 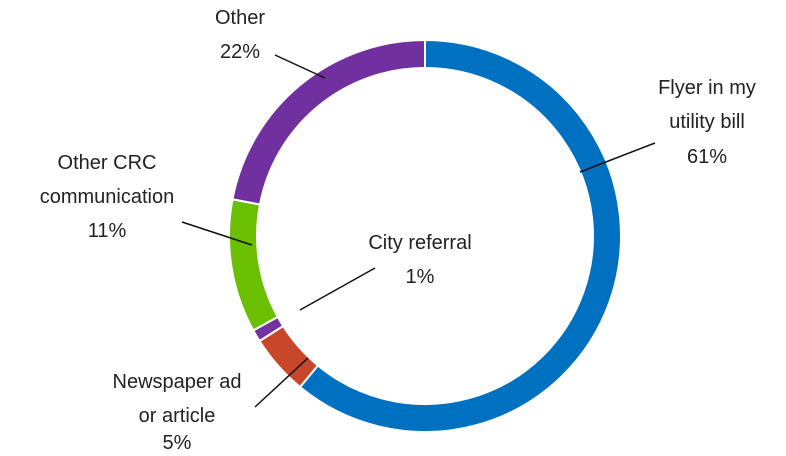 What do you see at coordinates (240, 52) in the screenshot?
I see `value-label: 22%` at bounding box center [240, 52].